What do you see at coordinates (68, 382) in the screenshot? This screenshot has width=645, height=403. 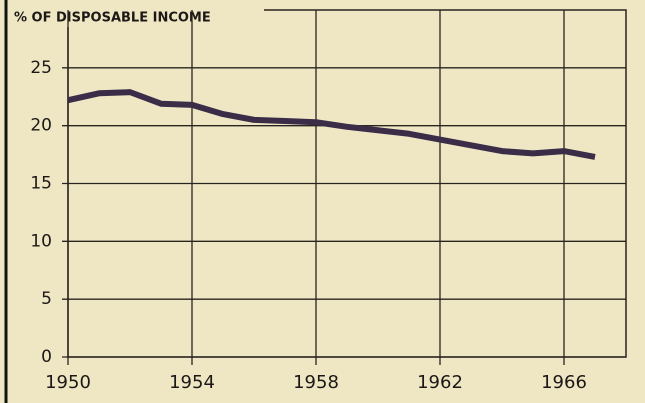 I see `x-tick-label: 1950` at bounding box center [68, 382].